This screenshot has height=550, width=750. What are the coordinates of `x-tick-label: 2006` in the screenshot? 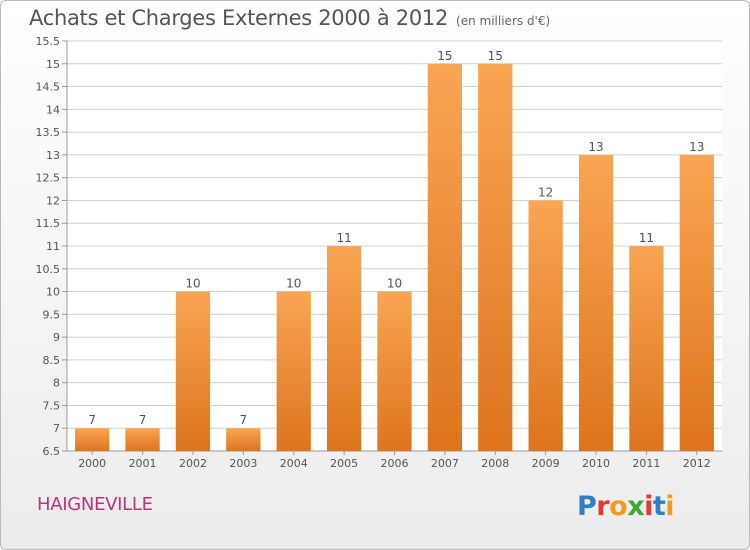 It's located at (395, 463).